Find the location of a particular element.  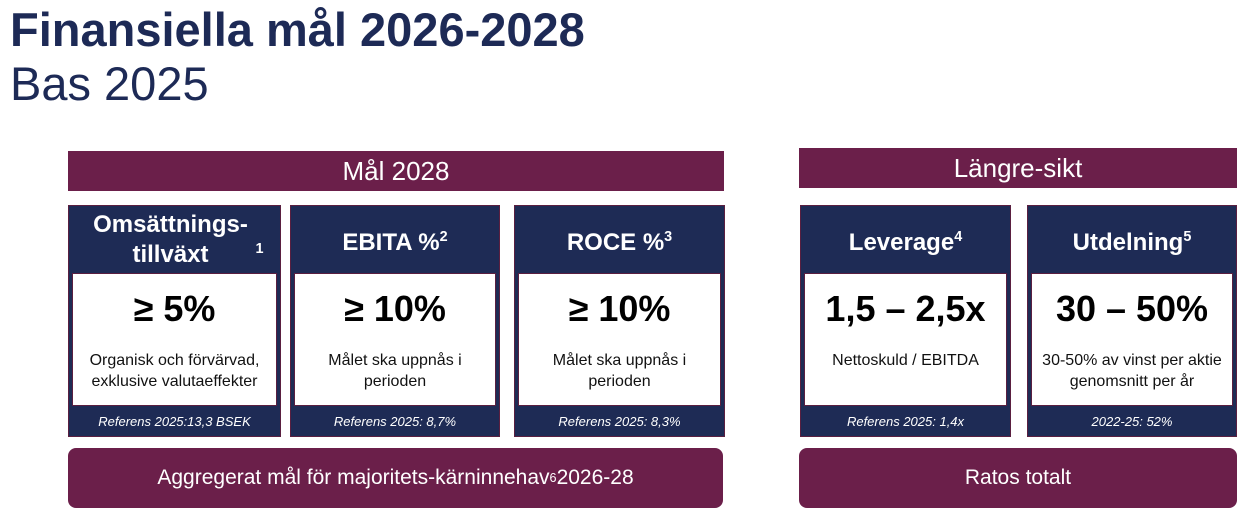

banner-suffix: 2026-28 is located at coordinates (595, 477).